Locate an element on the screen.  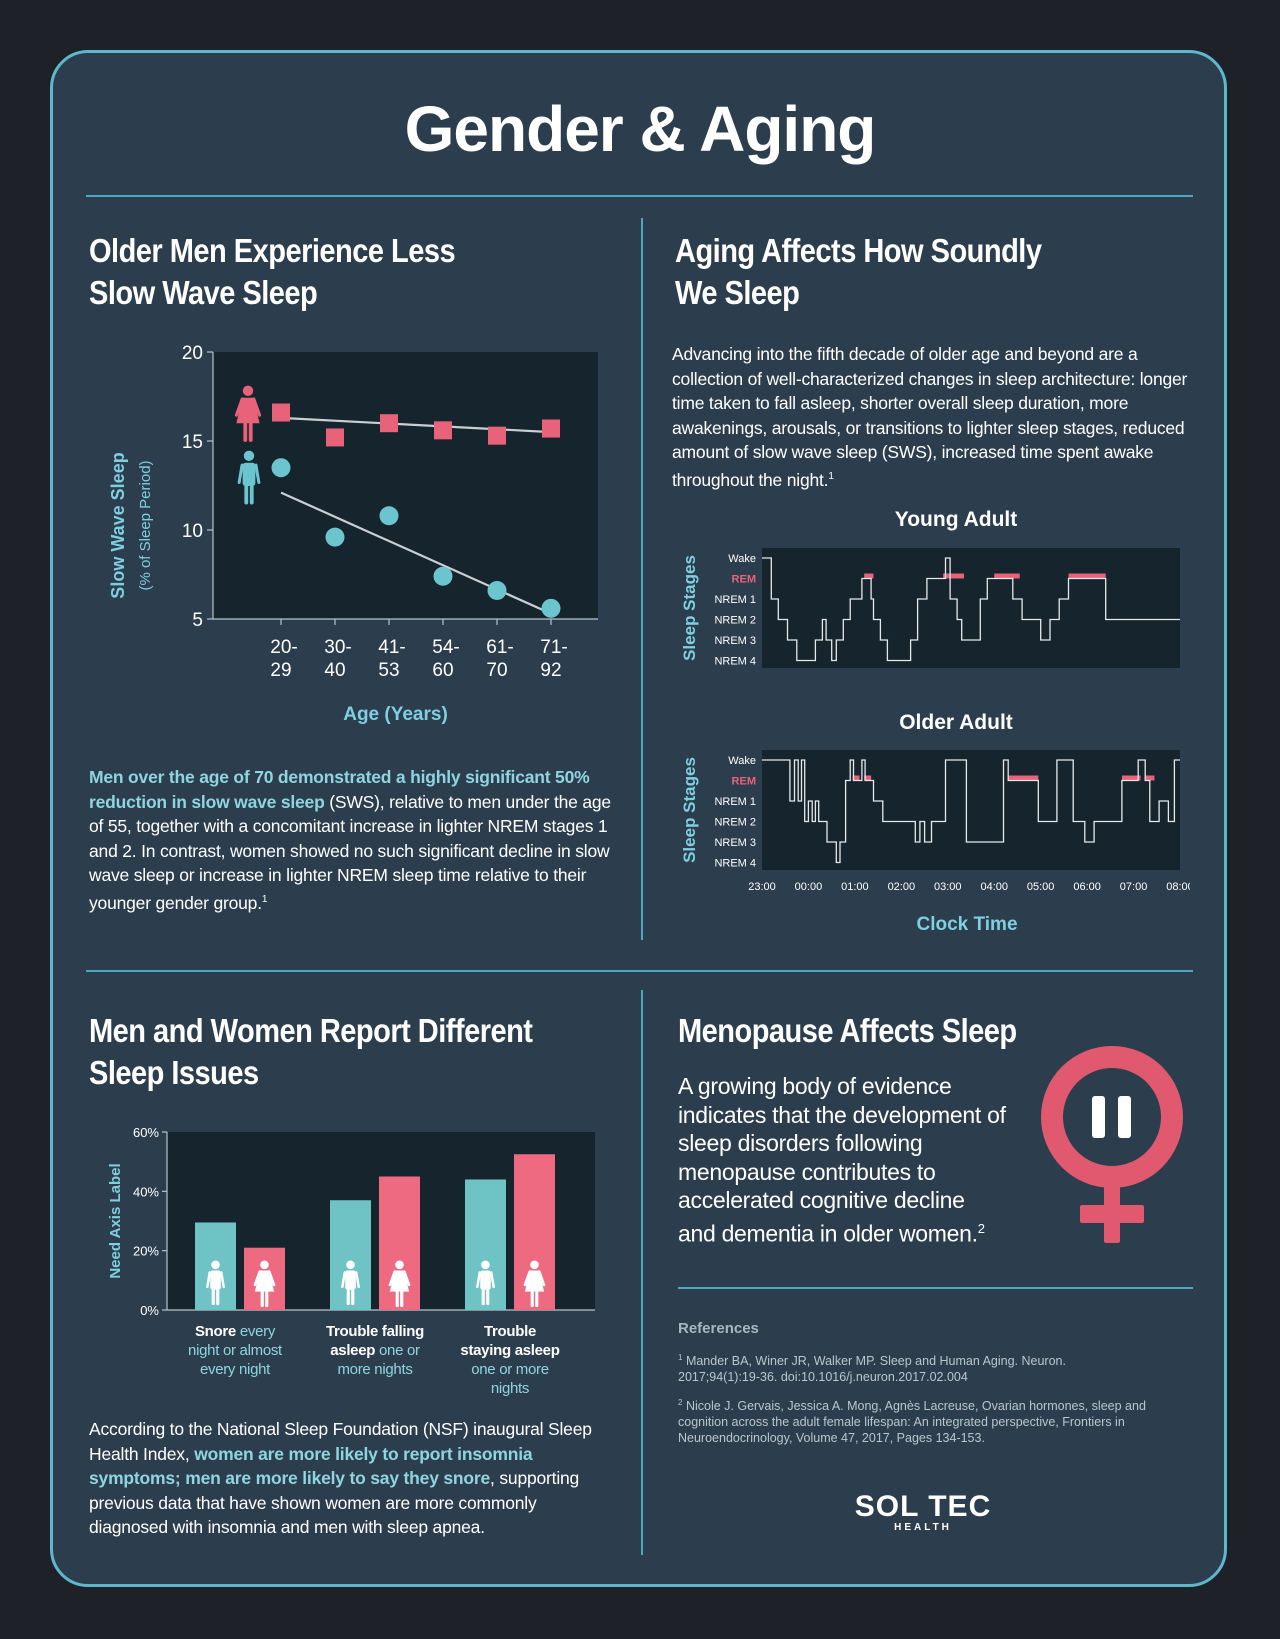
section-divider is located at coordinates (639, 971).